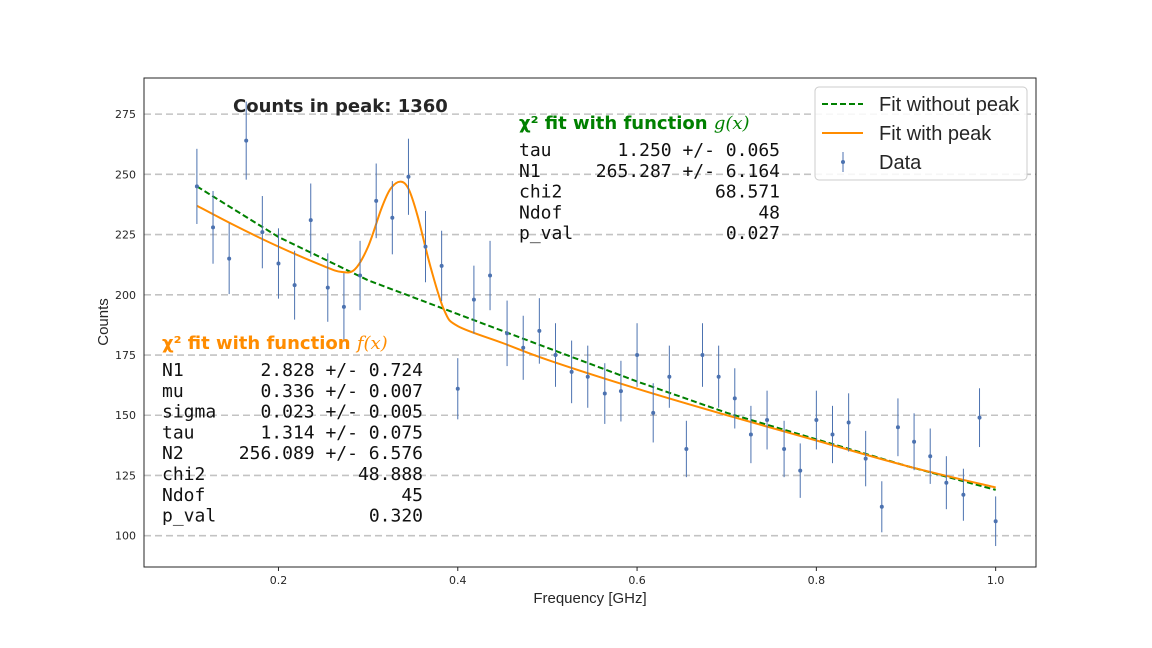 The image size is (1152, 648). What do you see at coordinates (183, 474) in the screenshot?
I see `fit-f-row-label: chi2` at bounding box center [183, 474].